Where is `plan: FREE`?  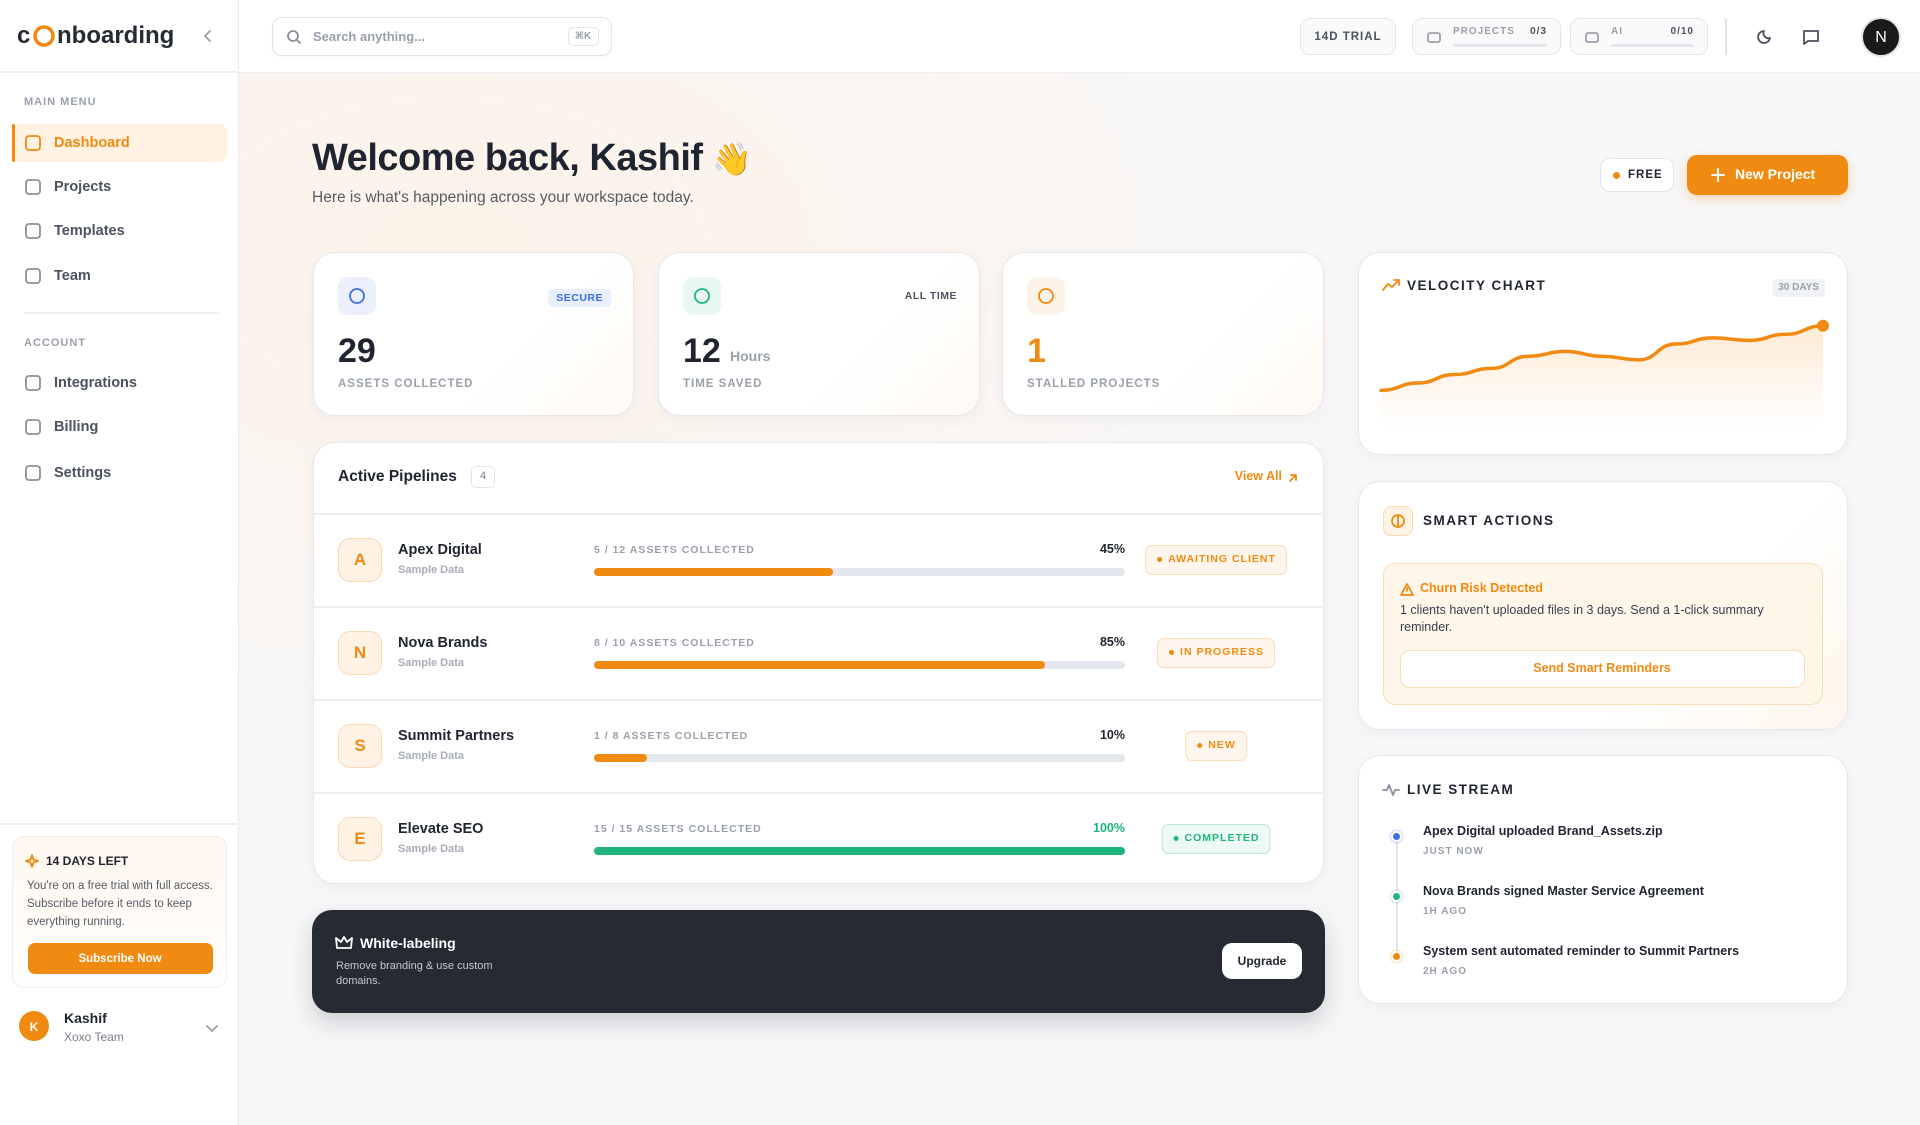 plan: FREE is located at coordinates (1645, 174).